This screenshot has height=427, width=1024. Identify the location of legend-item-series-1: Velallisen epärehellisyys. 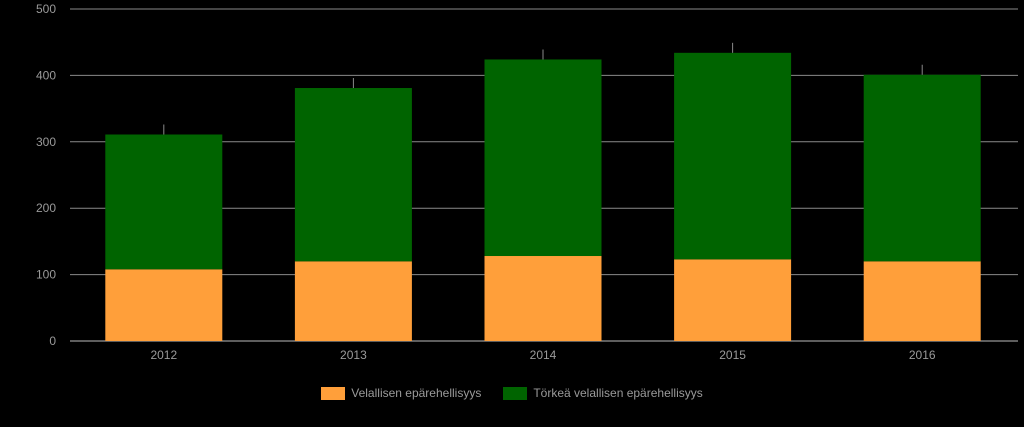
(401, 393).